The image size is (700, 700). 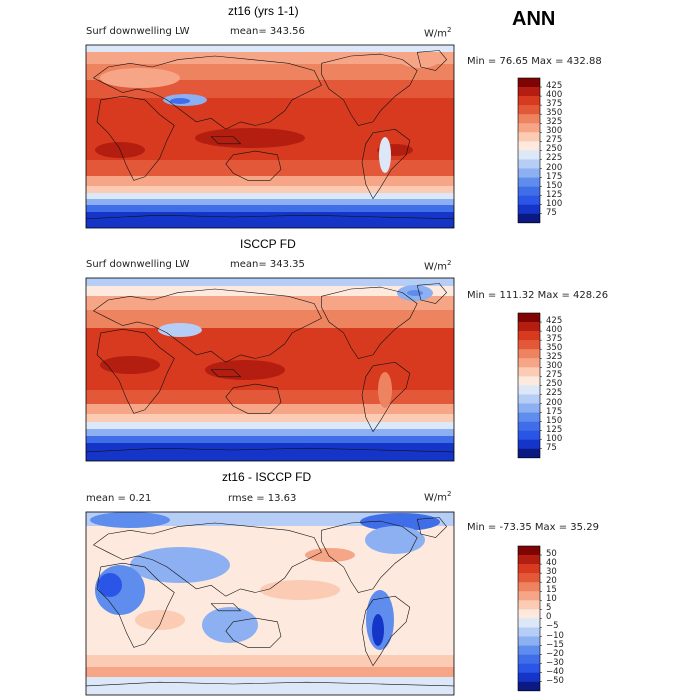 What do you see at coordinates (554, 429) in the screenshot?
I see `colorbar-2-label: 125` at bounding box center [554, 429].